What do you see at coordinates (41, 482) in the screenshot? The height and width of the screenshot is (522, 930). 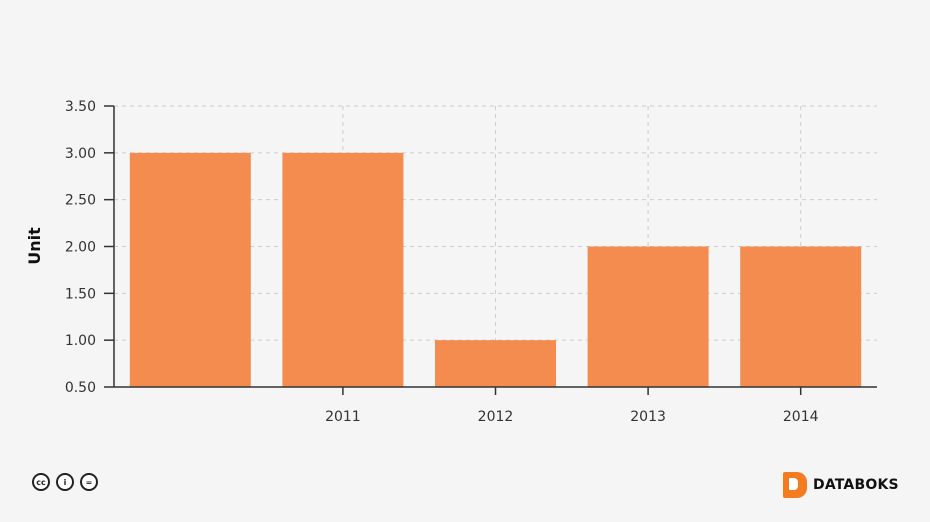 I see `cc-icon: cc` at bounding box center [41, 482].